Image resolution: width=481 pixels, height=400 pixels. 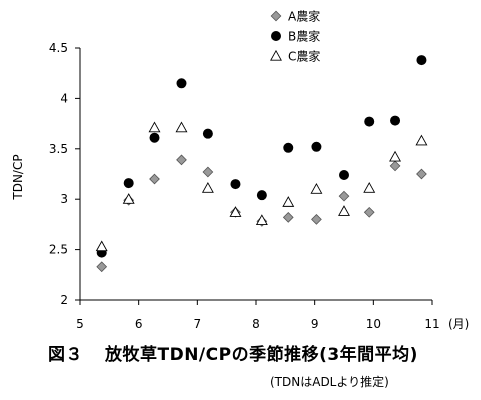 What do you see at coordinates (256, 324) in the screenshot?
I see `x-tick-label: 8` at bounding box center [256, 324].